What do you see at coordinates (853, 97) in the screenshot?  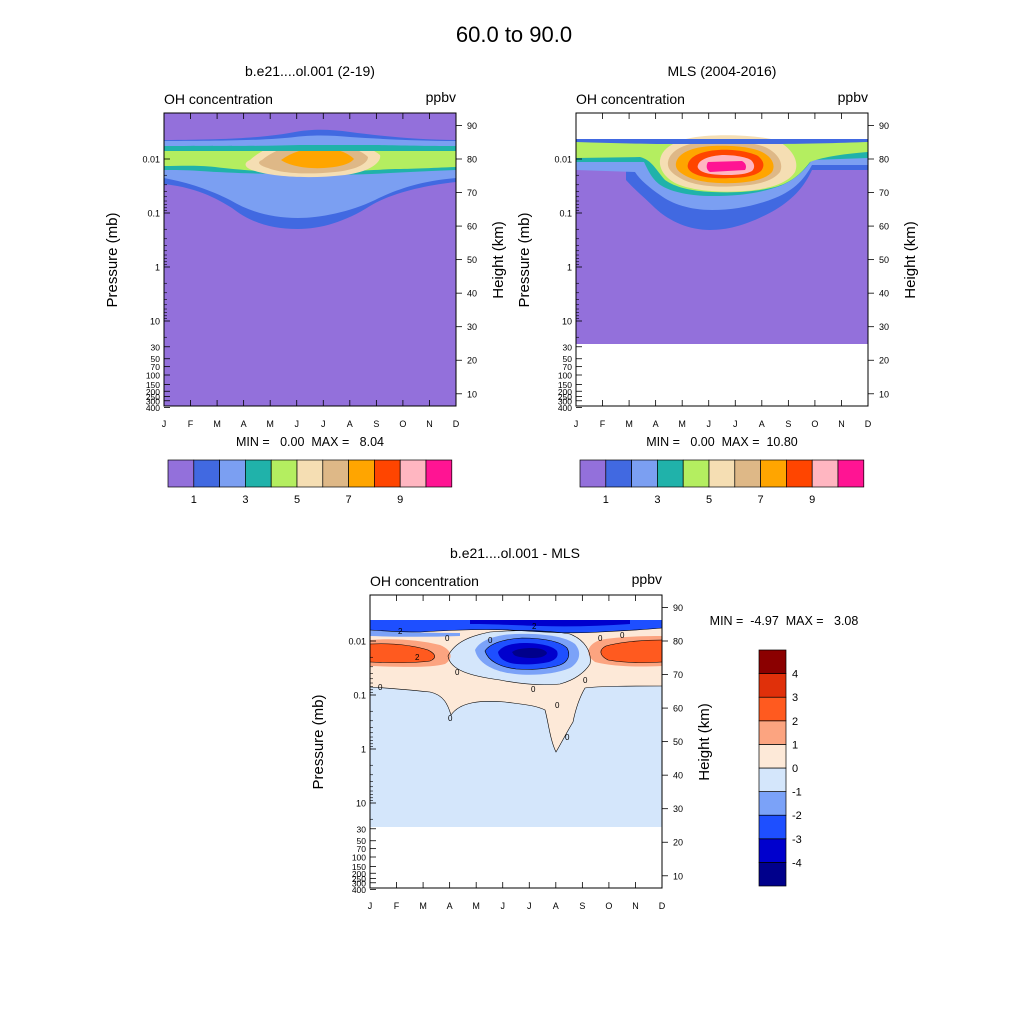 I see `panel-mls-units: ppbv` at bounding box center [853, 97].